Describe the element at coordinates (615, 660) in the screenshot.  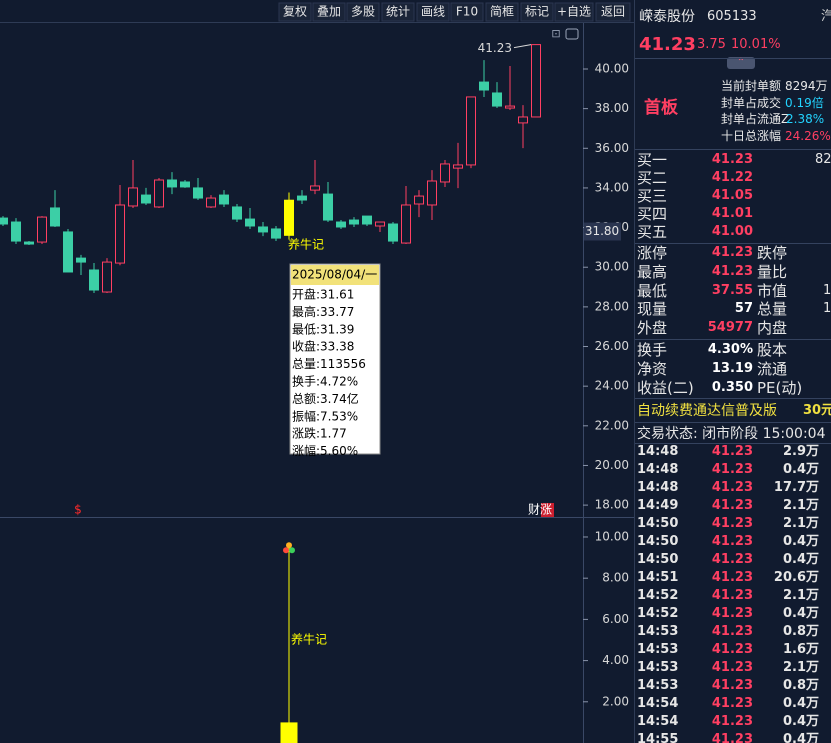
I see `y-tick-label: 4.00` at that location.